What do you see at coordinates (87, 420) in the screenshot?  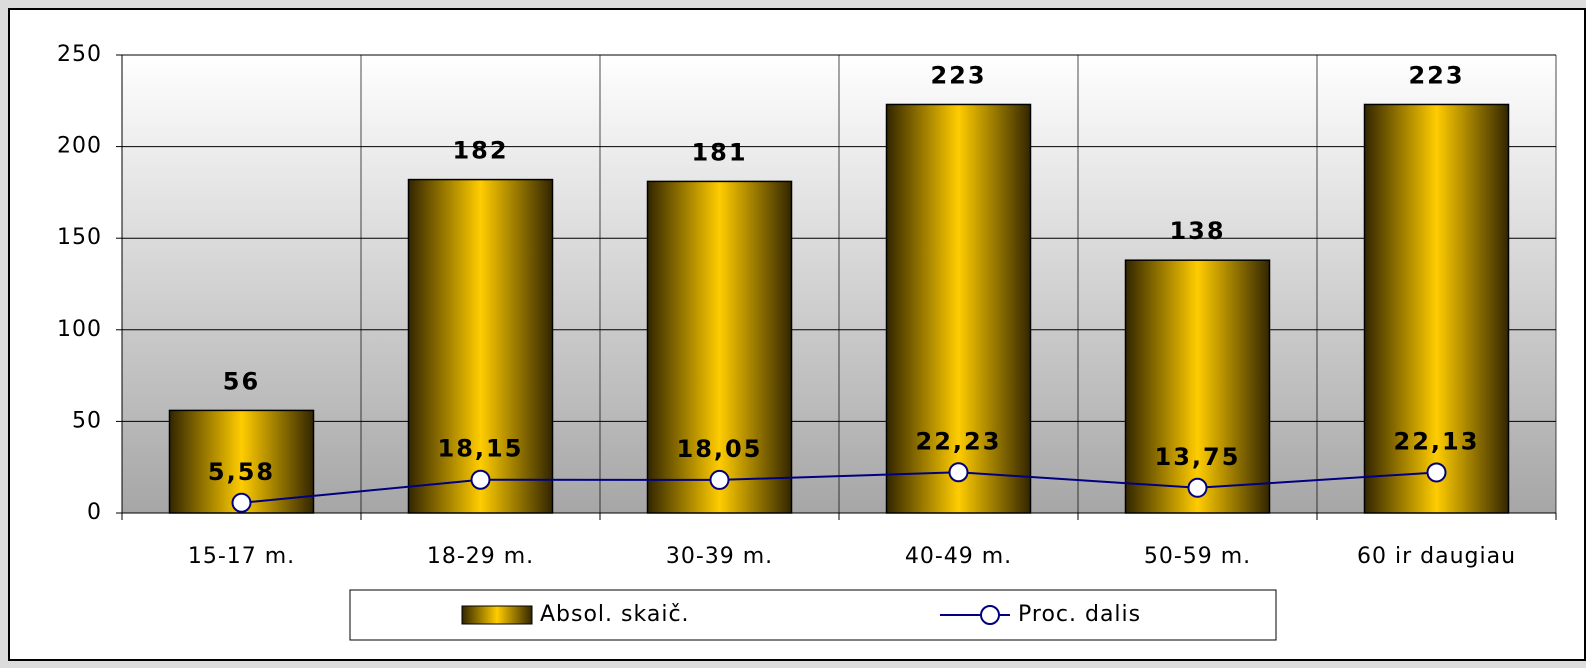 I see `y-tick-label: 50` at bounding box center [87, 420].